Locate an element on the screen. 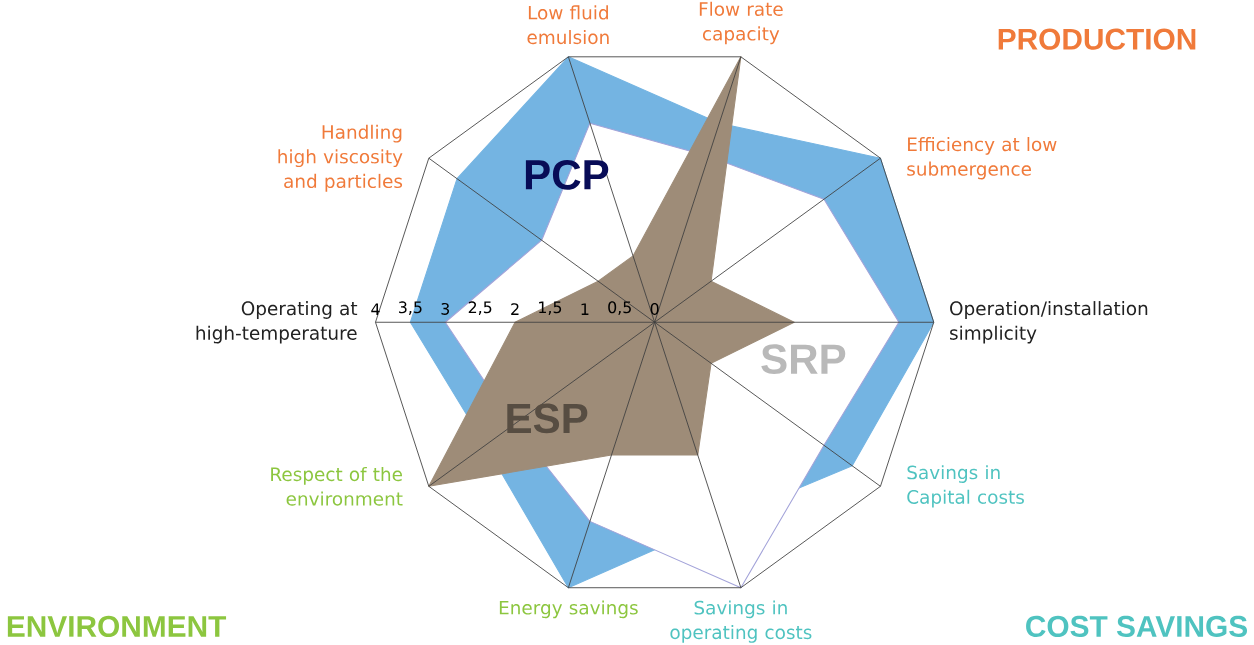 The height and width of the screenshot is (645, 1254). text: PRODUCTION is located at coordinates (1097, 39).